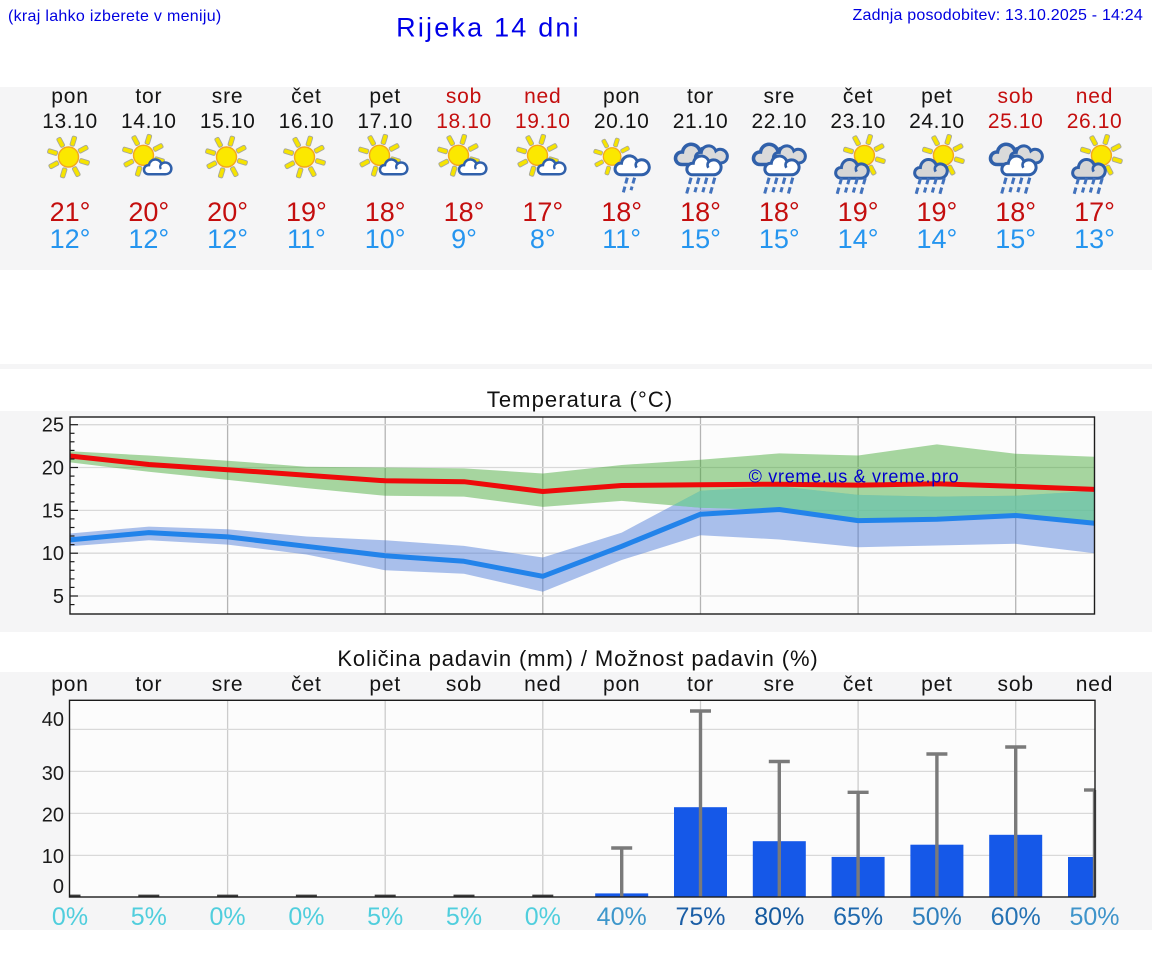  What do you see at coordinates (58, 887) in the screenshot?
I see `svg-text: 0` at bounding box center [58, 887].